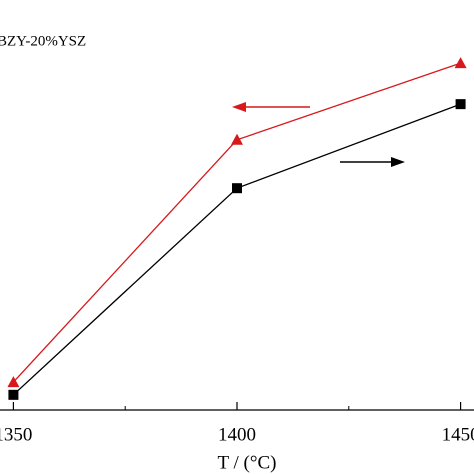  I want to click on x-tick-label: 1400, so click(237, 434).